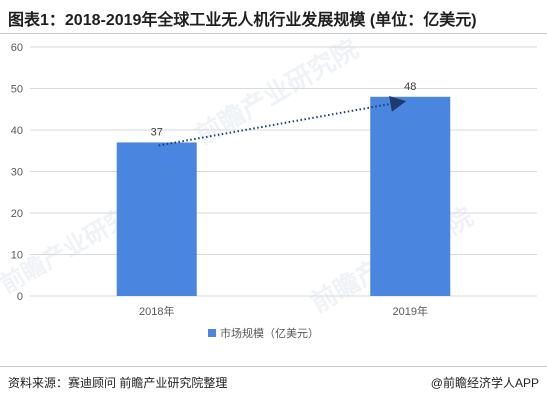 The width and height of the screenshot is (547, 404). Describe the element at coordinates (17, 214) in the screenshot. I see `y-tick-label: 20` at that location.